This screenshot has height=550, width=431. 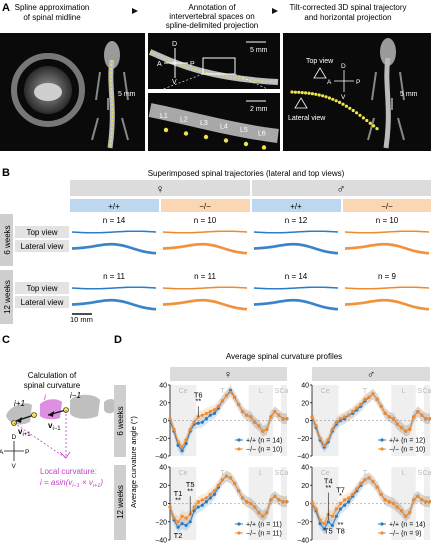 What do you see at coordinates (160, 188) in the screenshot?
I see `female-header` at bounding box center [160, 188].